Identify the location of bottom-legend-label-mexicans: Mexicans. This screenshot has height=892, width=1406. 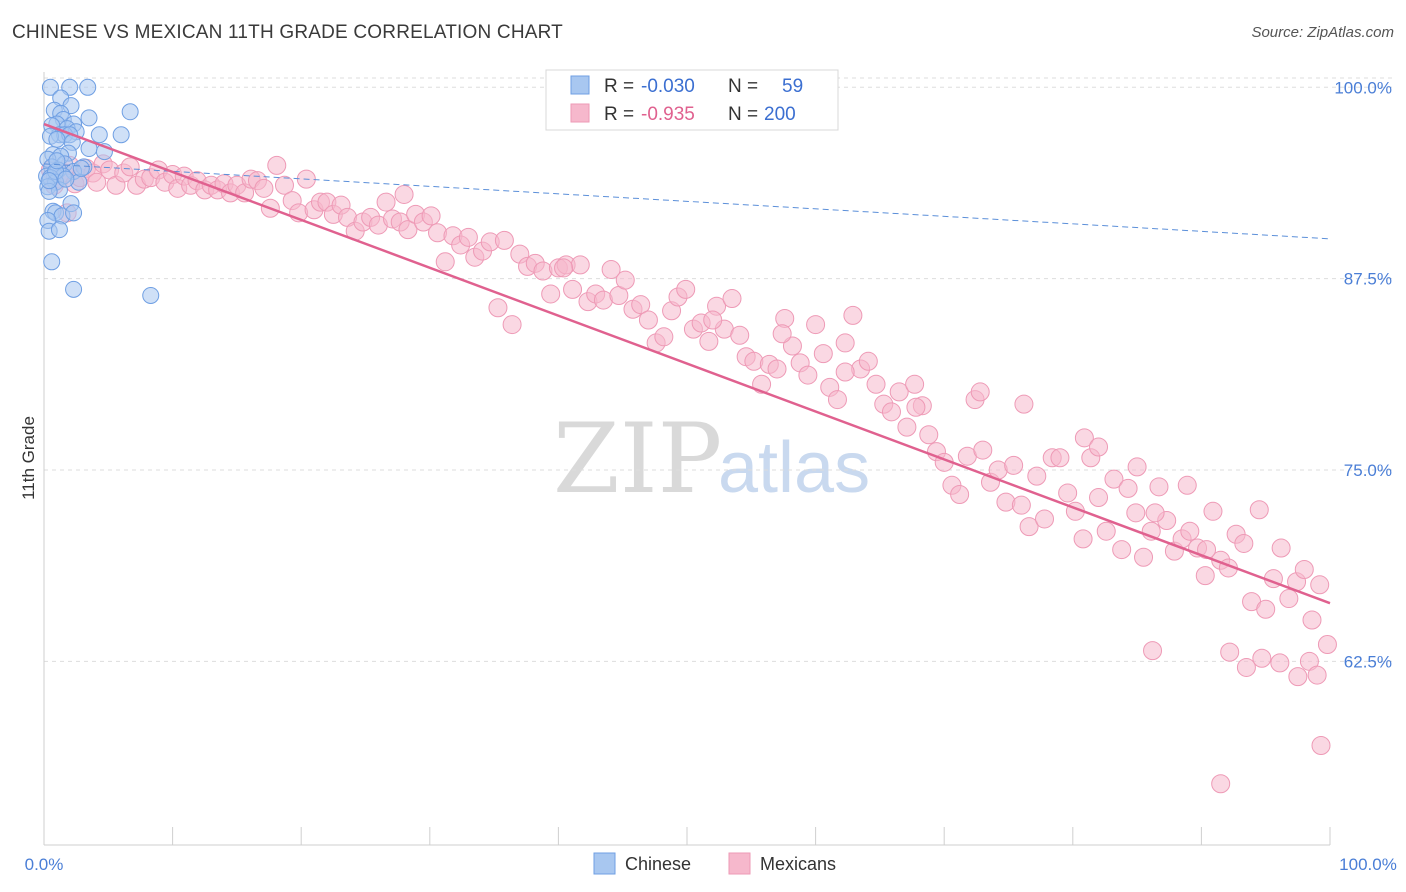
(798, 864).